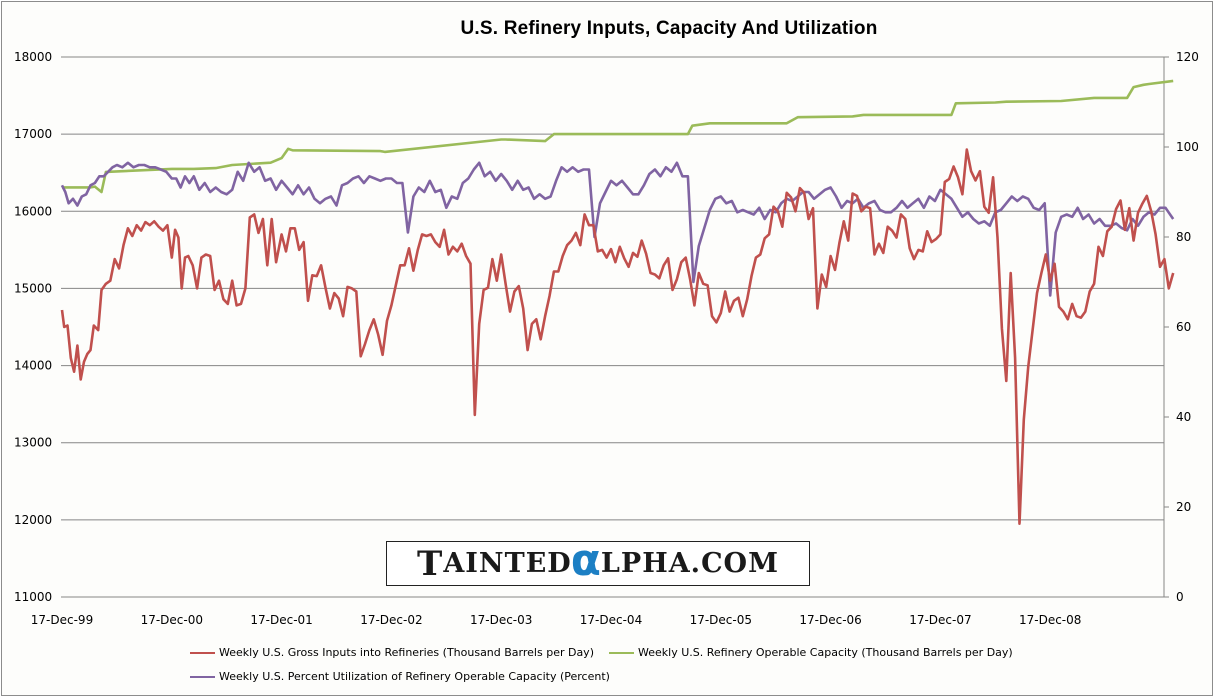  Describe the element at coordinates (430, 563) in the screenshot. I see `logo-initial: T` at that location.